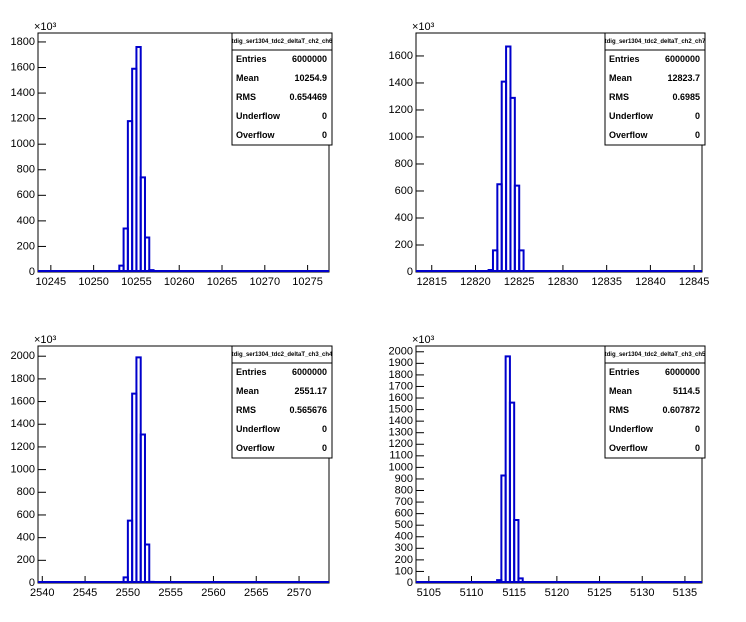  What do you see at coordinates (258, 116) in the screenshot?
I see `stats-label: Underflow` at bounding box center [258, 116].